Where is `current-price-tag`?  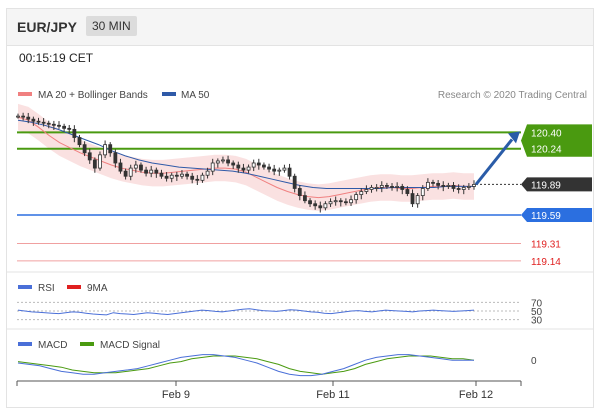
current-price-tag is located at coordinates (556, 184).